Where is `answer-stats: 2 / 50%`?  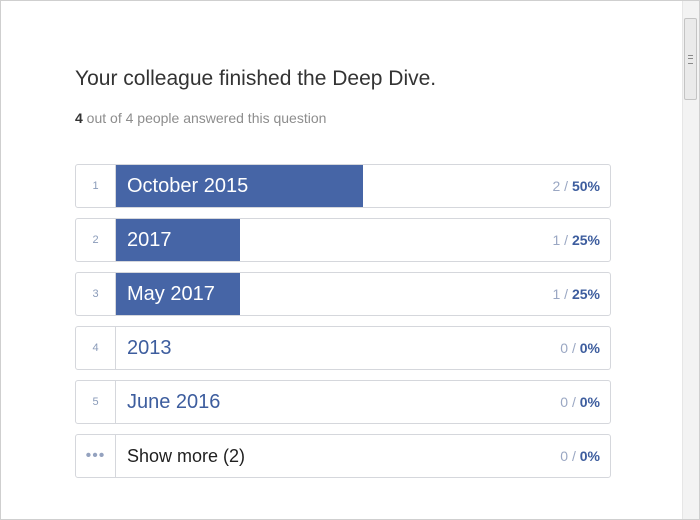 answer-stats: 2 / 50% is located at coordinates (577, 186).